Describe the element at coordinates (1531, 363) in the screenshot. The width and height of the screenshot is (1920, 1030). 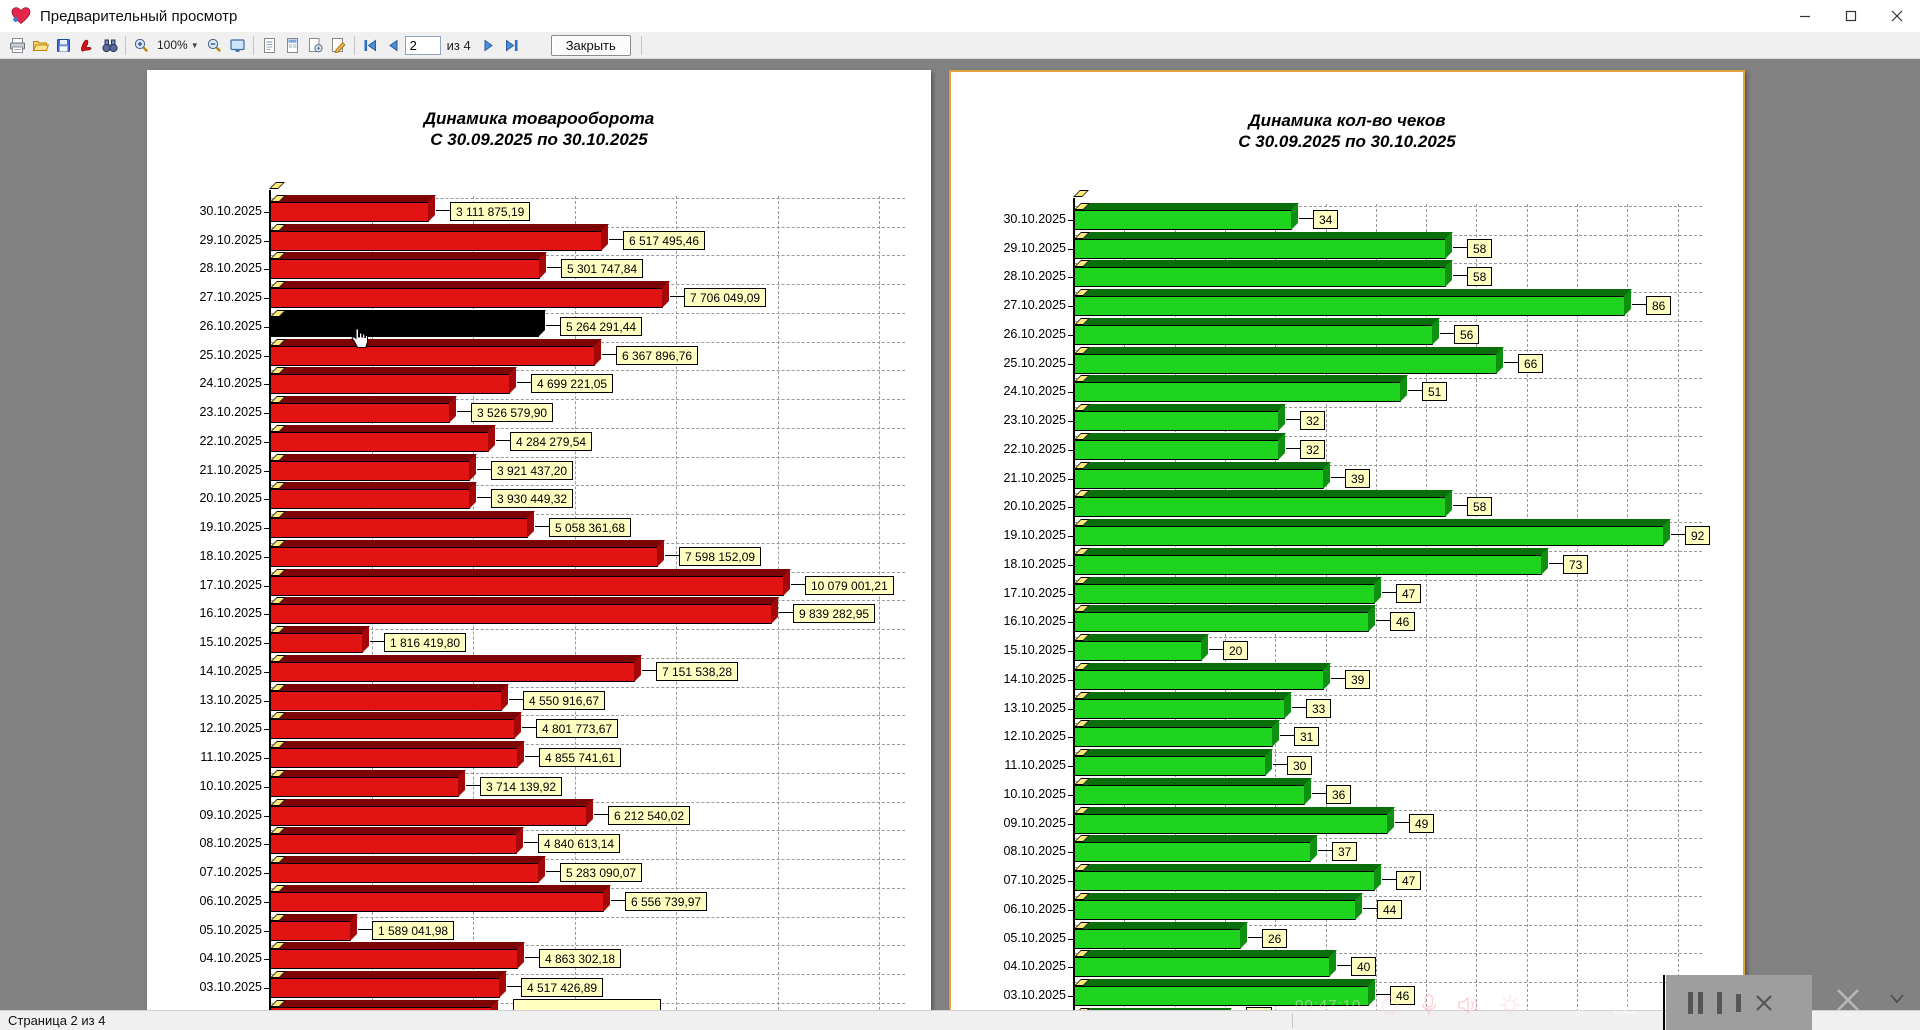
I see `value-label: 66` at that location.